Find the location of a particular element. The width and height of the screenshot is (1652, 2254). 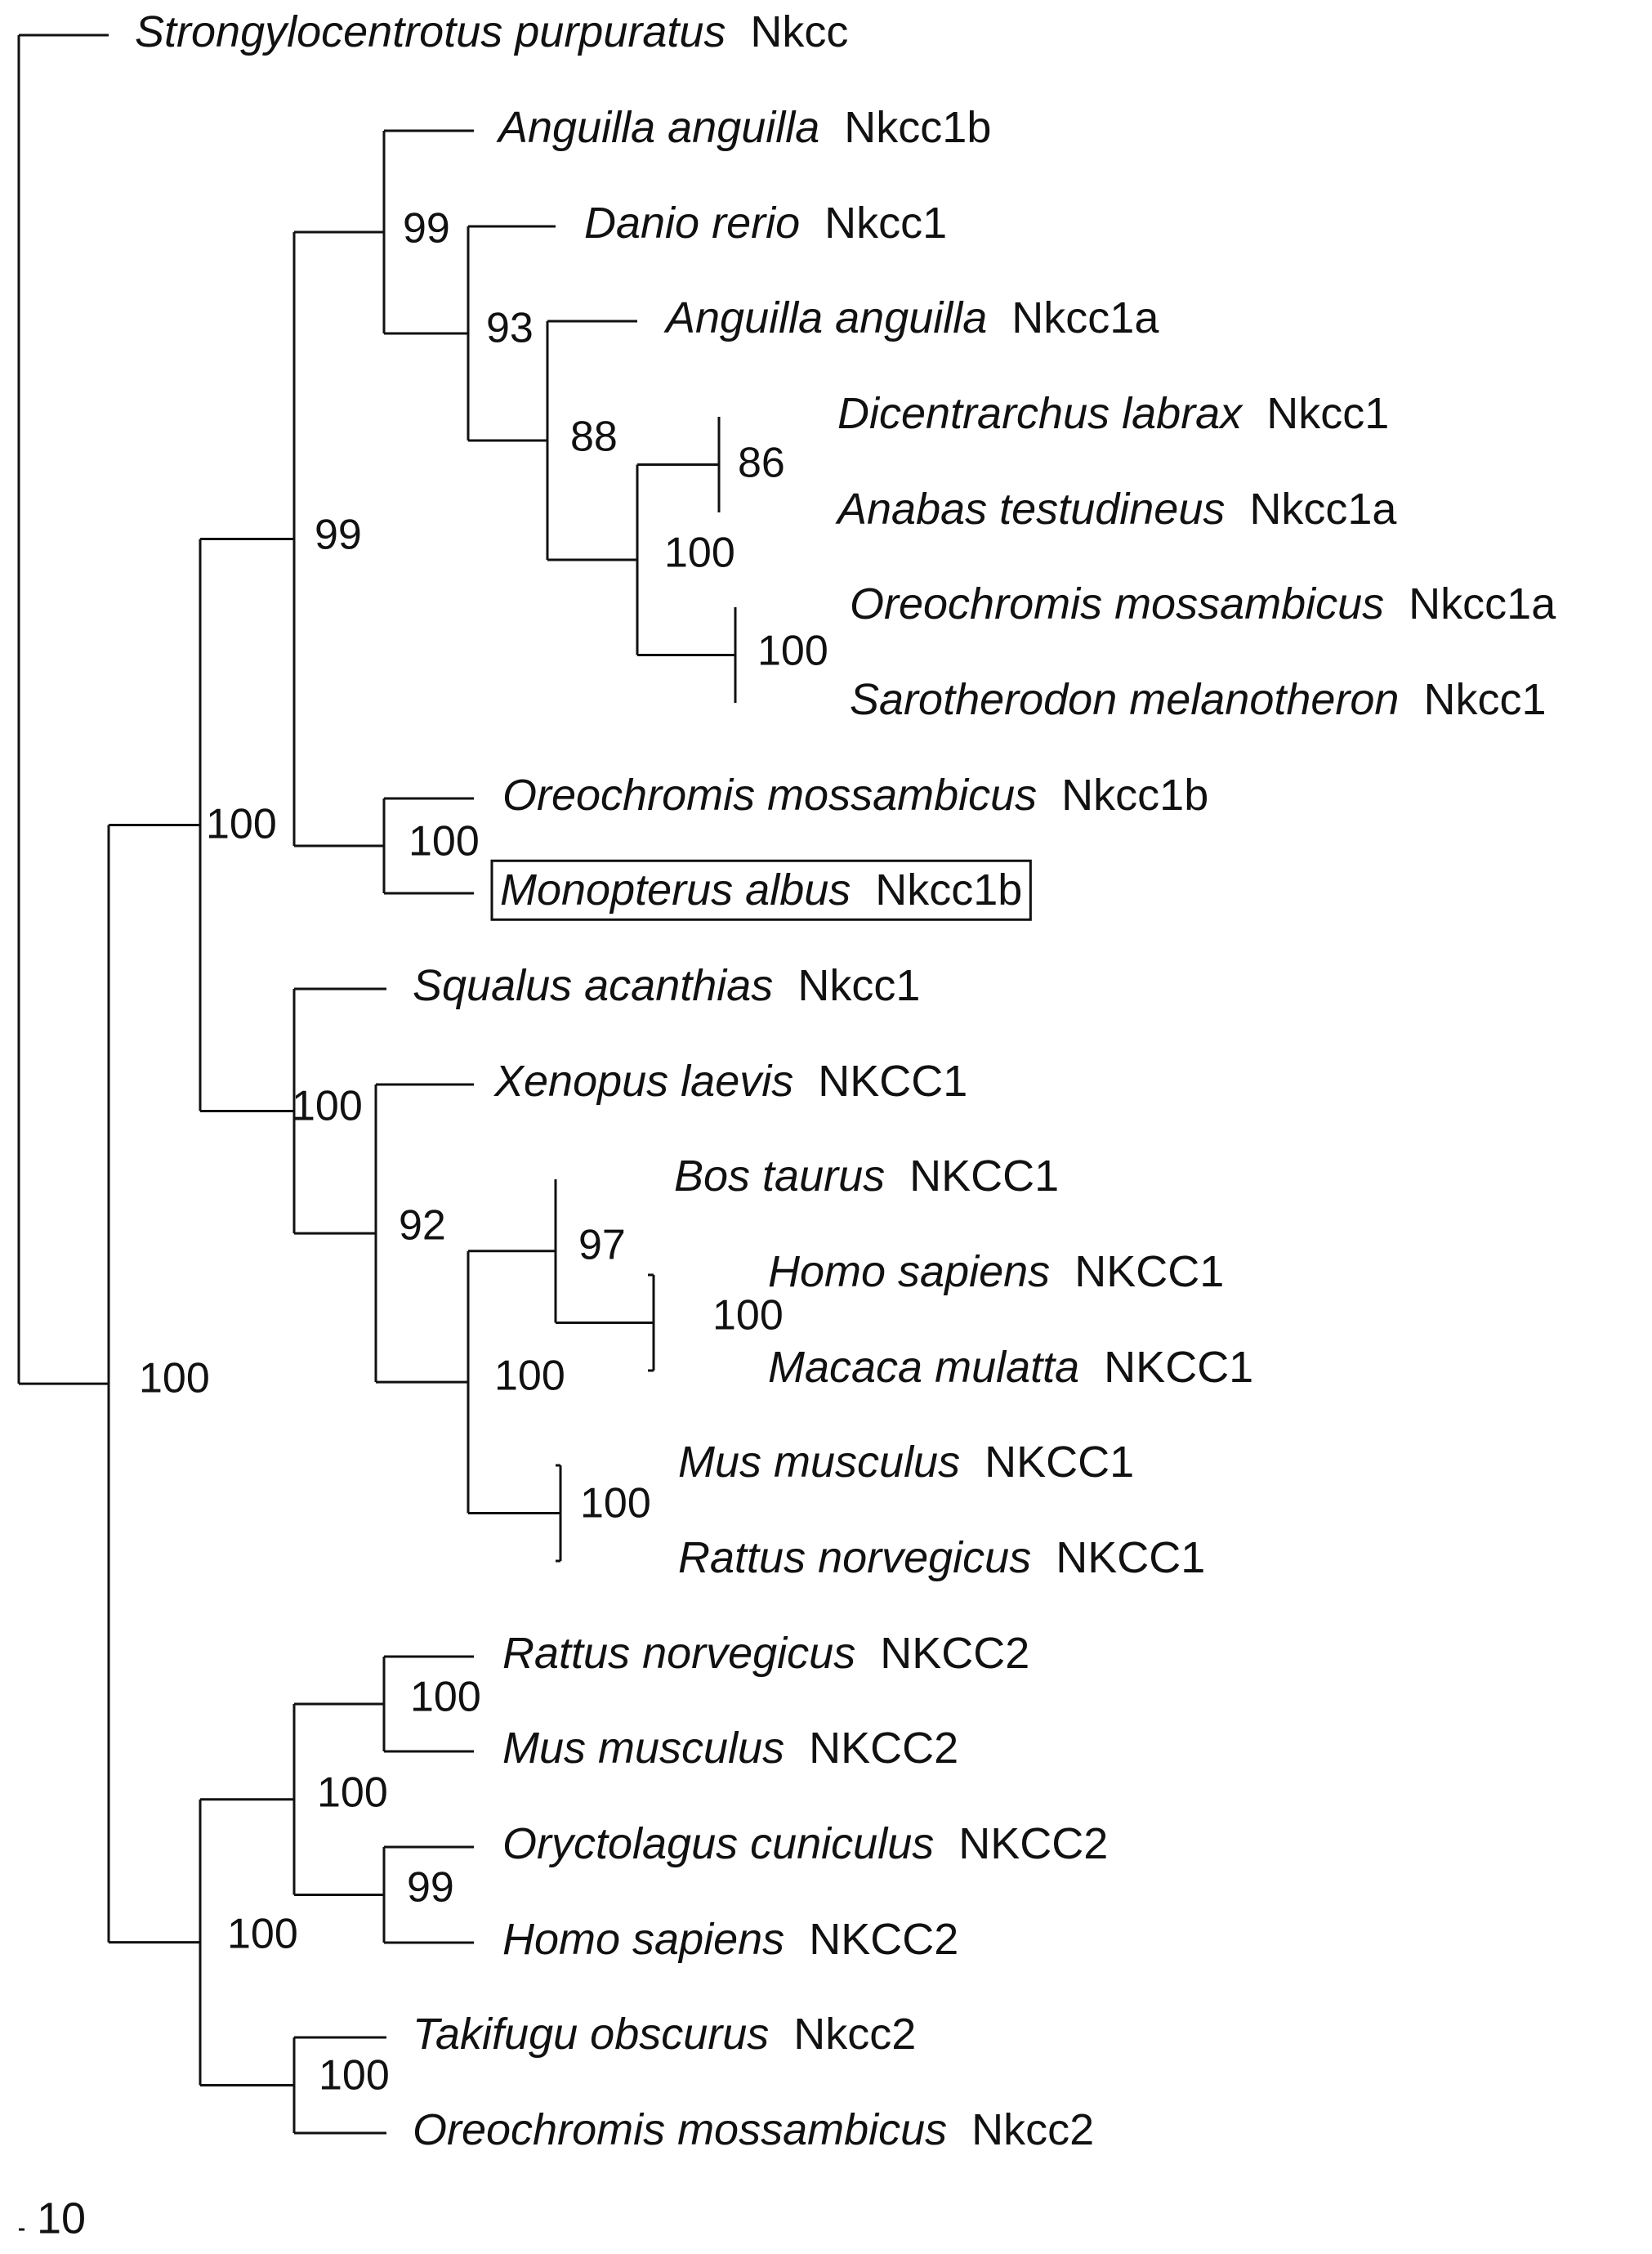

leaf-label: Anabas testudineus Nkcc1a is located at coordinates (1116, 510).